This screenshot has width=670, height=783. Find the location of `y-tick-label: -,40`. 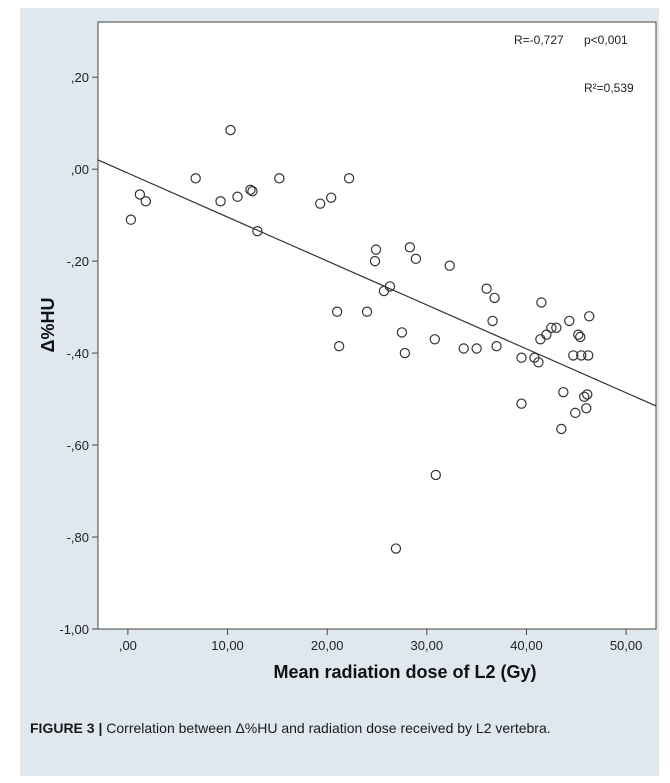

y-tick-label: -,40 is located at coordinates (78, 353).